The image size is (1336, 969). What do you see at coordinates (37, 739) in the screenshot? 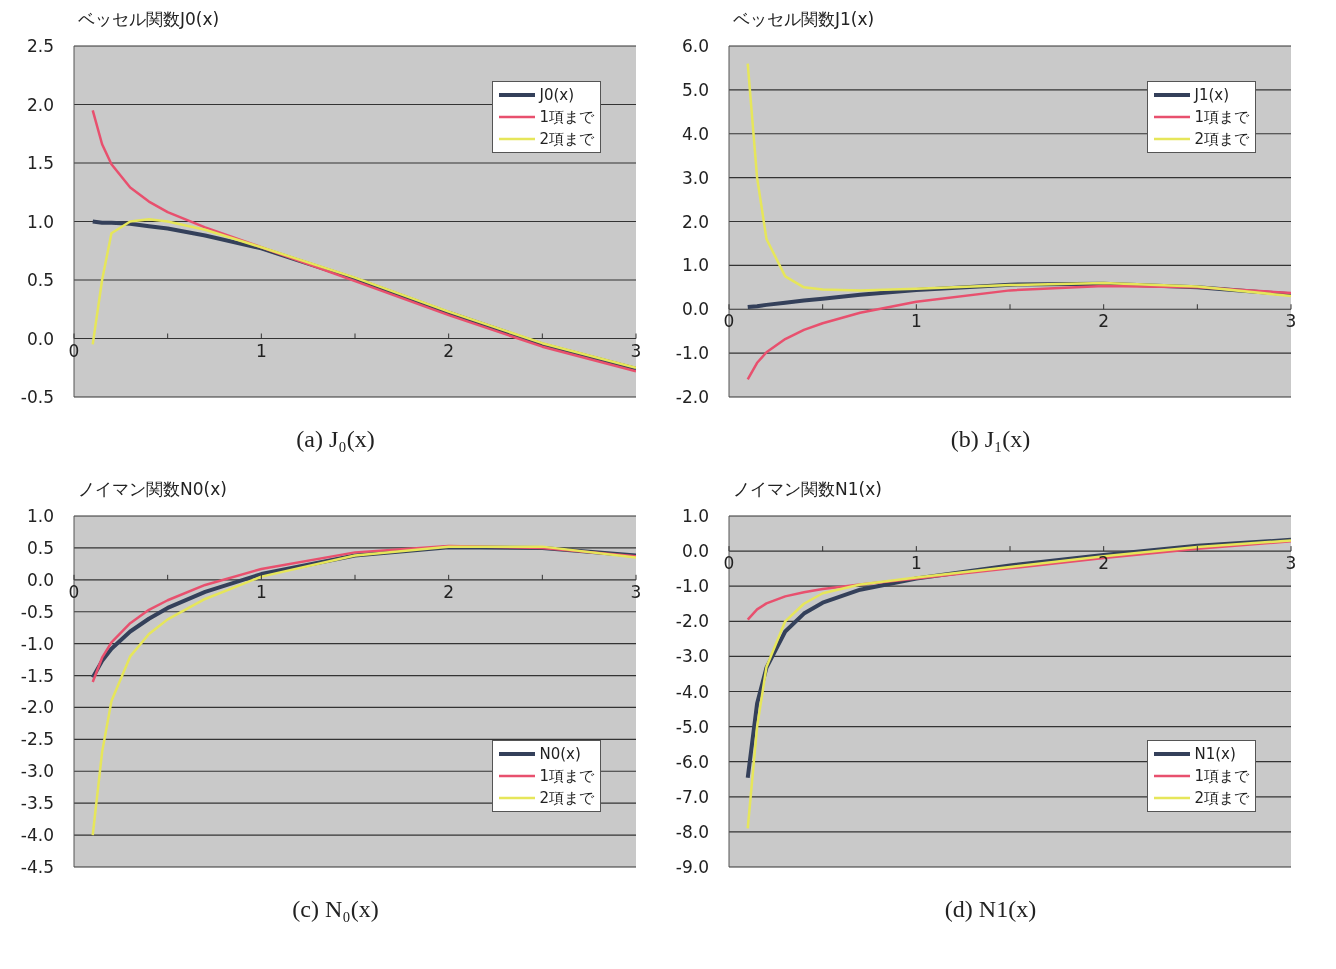
I see `y-tick-label: -2.5` at bounding box center [37, 739].